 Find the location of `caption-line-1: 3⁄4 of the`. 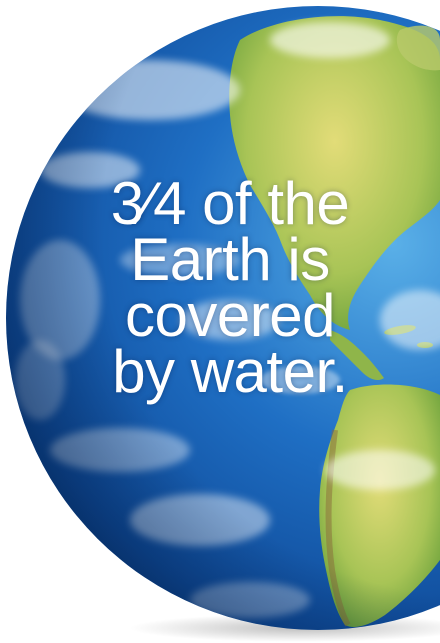

caption-line-1: 3⁄4 of the is located at coordinates (230, 204).